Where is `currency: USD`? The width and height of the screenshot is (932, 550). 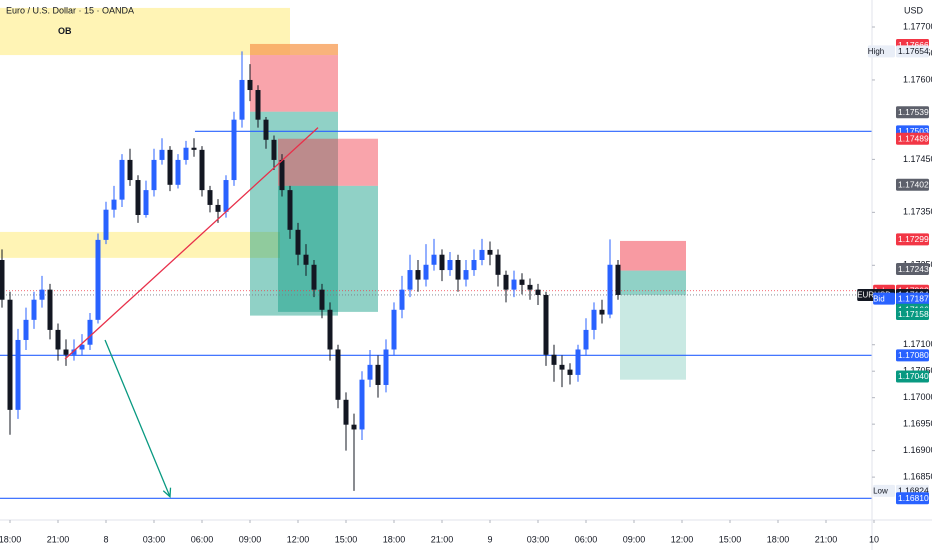
currency: USD is located at coordinates (914, 10).